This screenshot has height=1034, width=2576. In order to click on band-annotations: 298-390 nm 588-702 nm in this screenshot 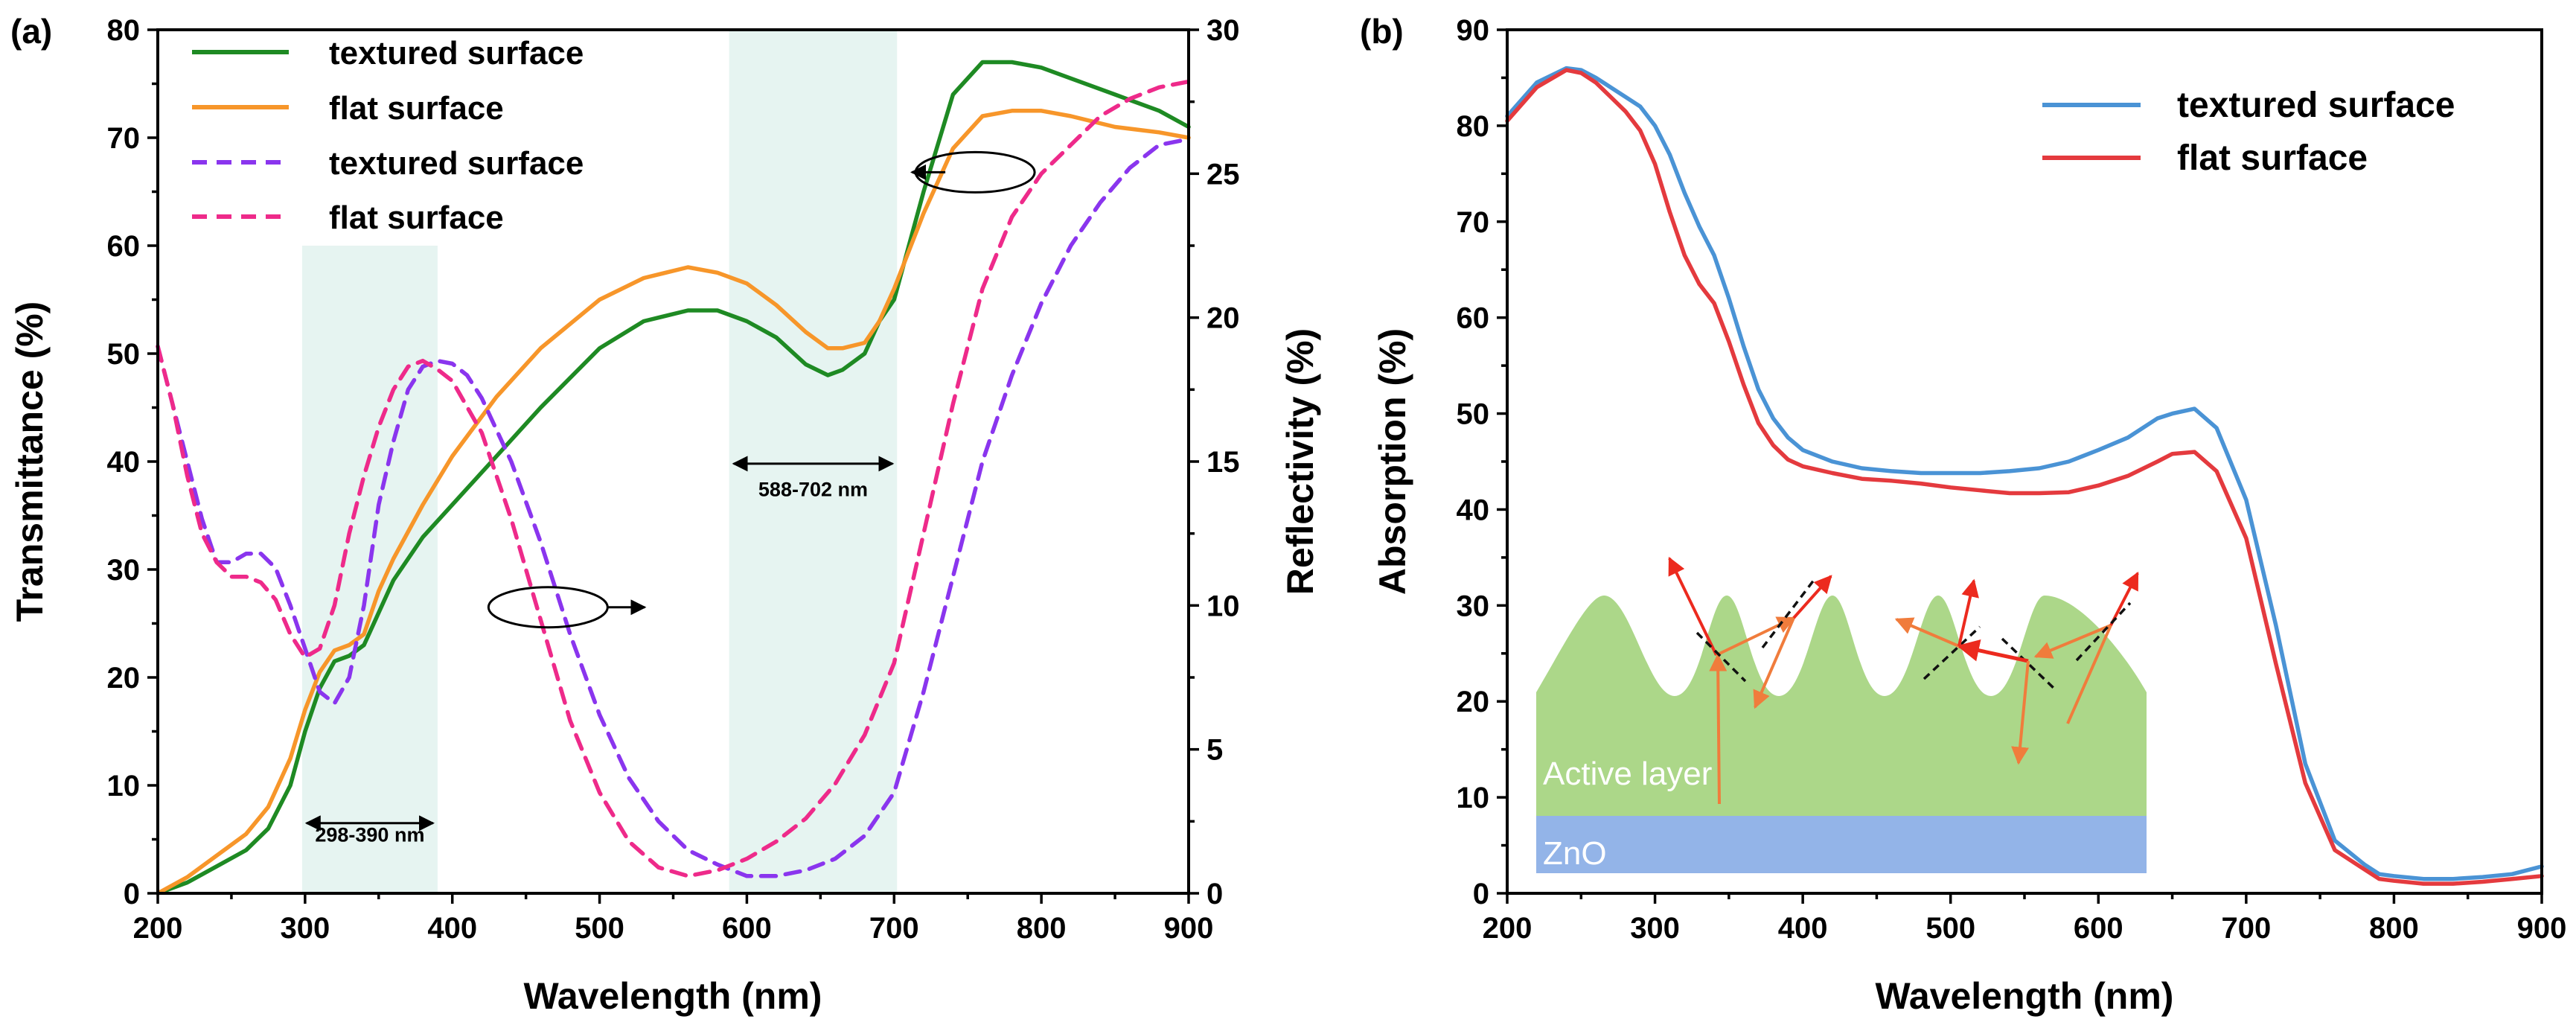, I will do `click(600, 651)`.